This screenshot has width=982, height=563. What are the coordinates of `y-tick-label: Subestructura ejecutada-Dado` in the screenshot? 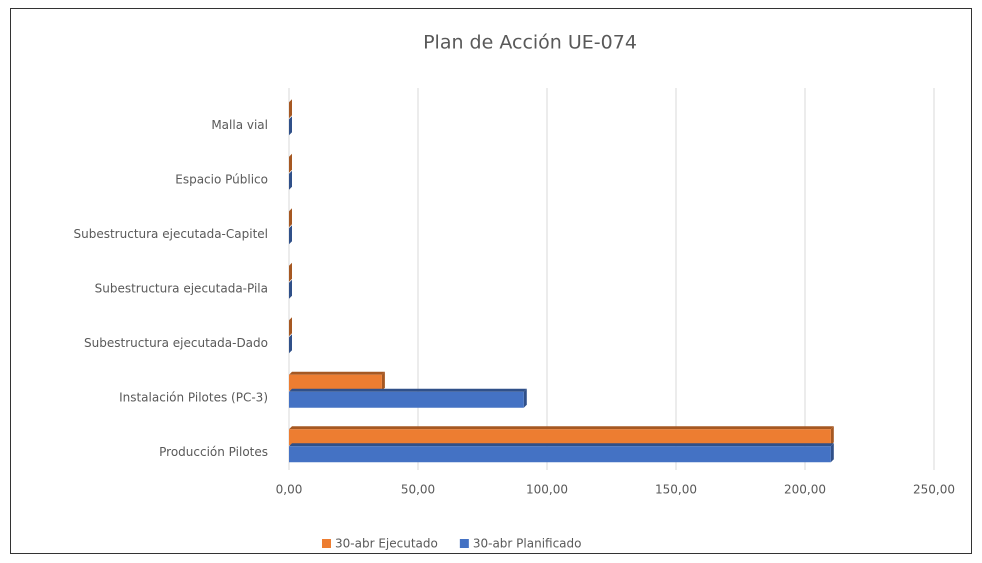 It's located at (176, 343).